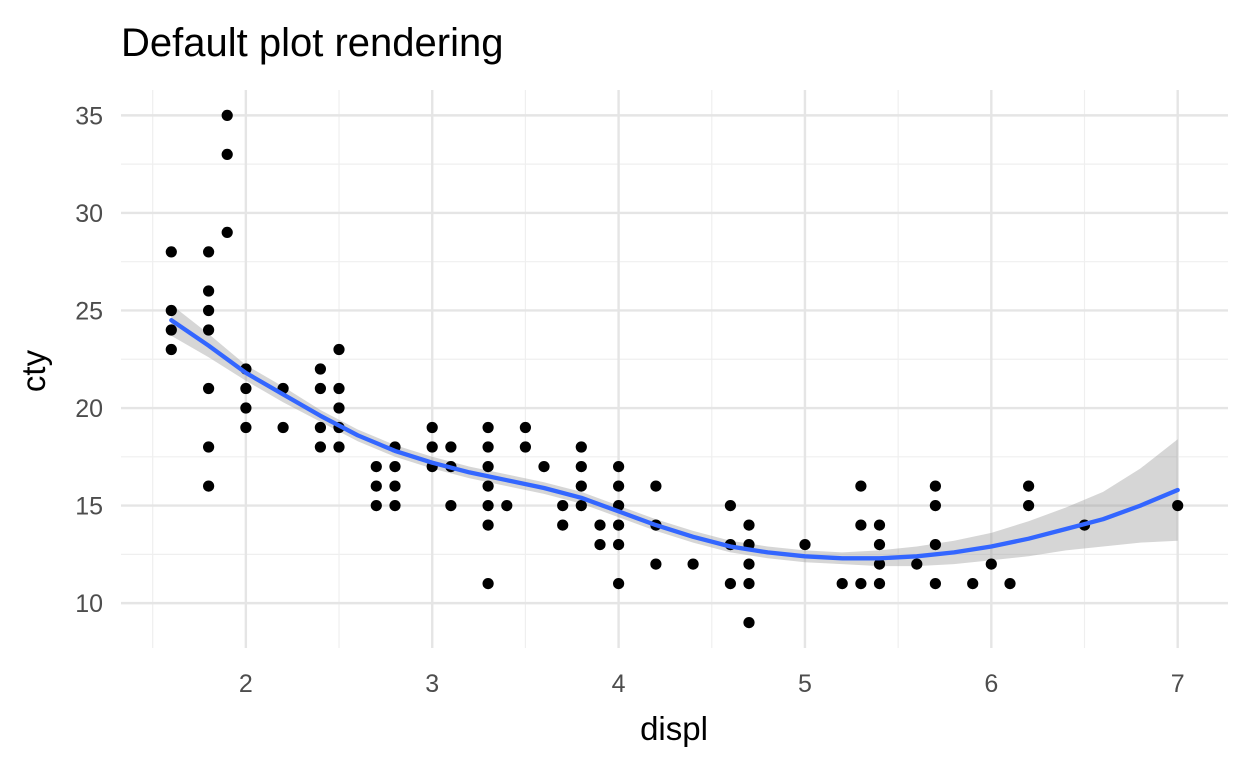  What do you see at coordinates (1178, 684) in the screenshot?
I see `x-tick-label: 7` at bounding box center [1178, 684].